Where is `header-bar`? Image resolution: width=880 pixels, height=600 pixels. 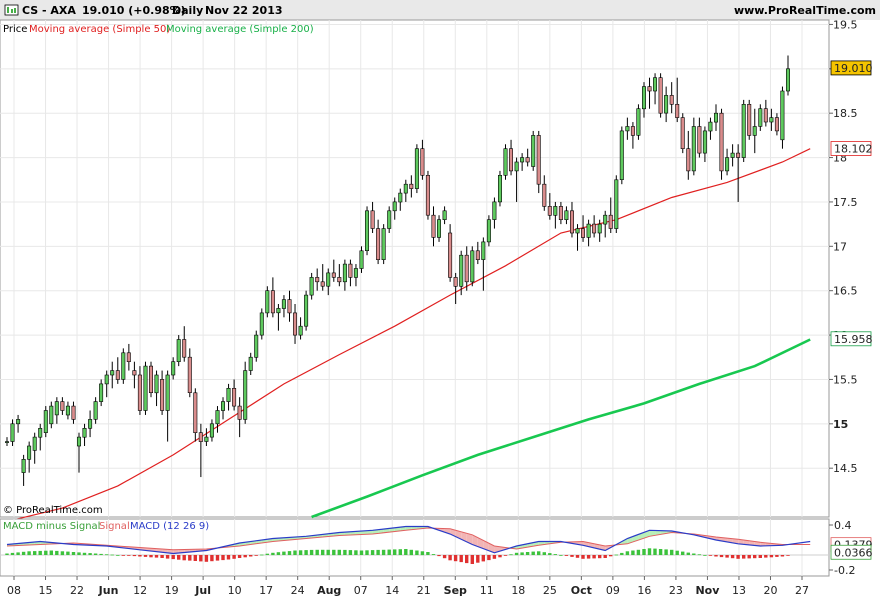 header-bar is located at coordinates (440, 10).